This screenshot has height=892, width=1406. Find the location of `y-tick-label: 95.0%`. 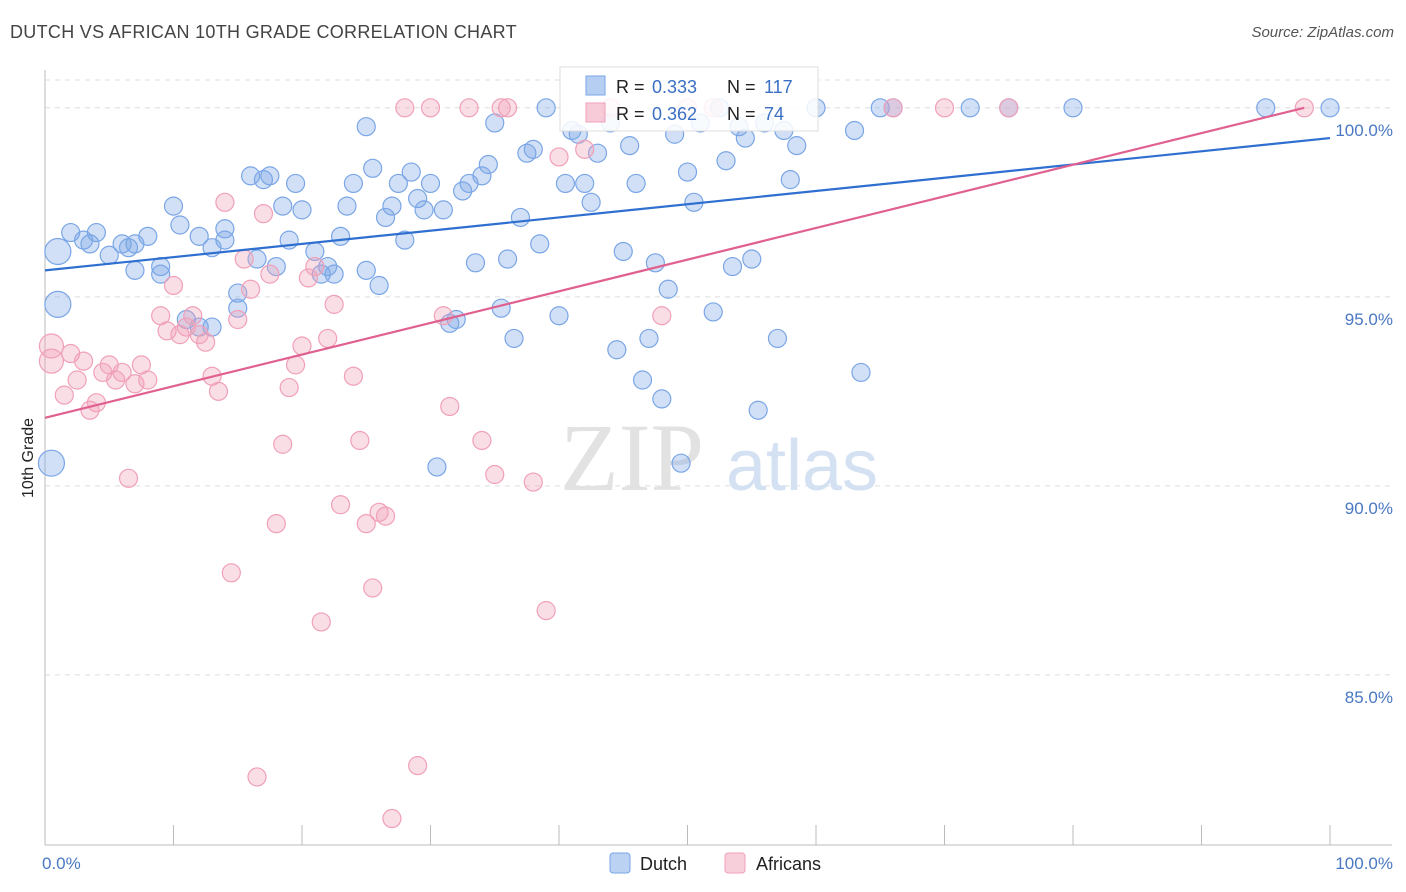

y-tick-label: 95.0% is located at coordinates (1369, 319).